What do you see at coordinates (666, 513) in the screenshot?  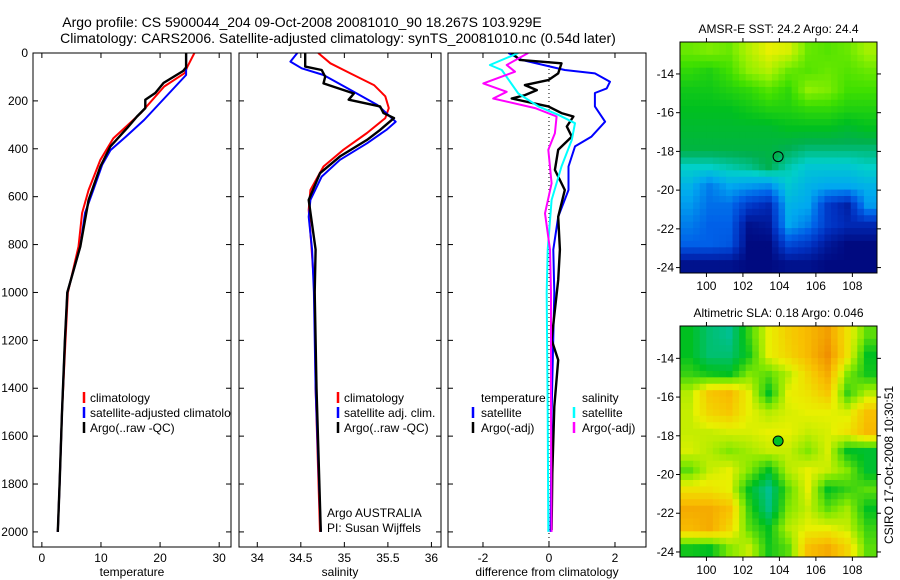 I see `y-tick-label: -22` at bounding box center [666, 513].